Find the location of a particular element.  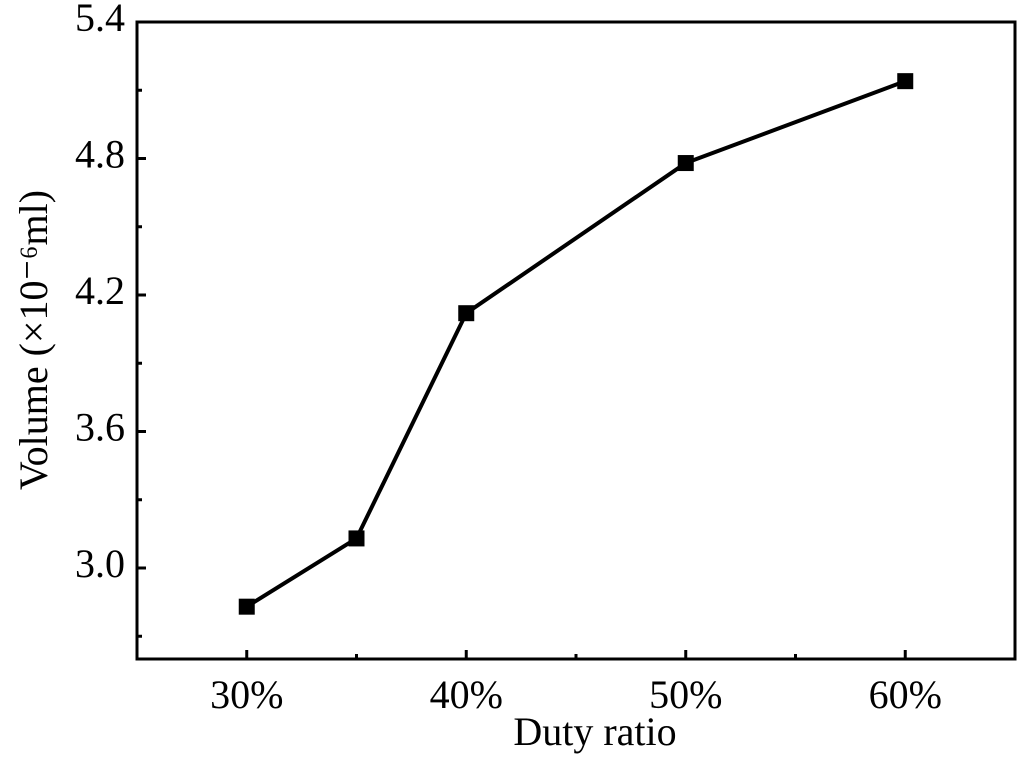

x-axis-label: Duty ratio is located at coordinates (594, 731).